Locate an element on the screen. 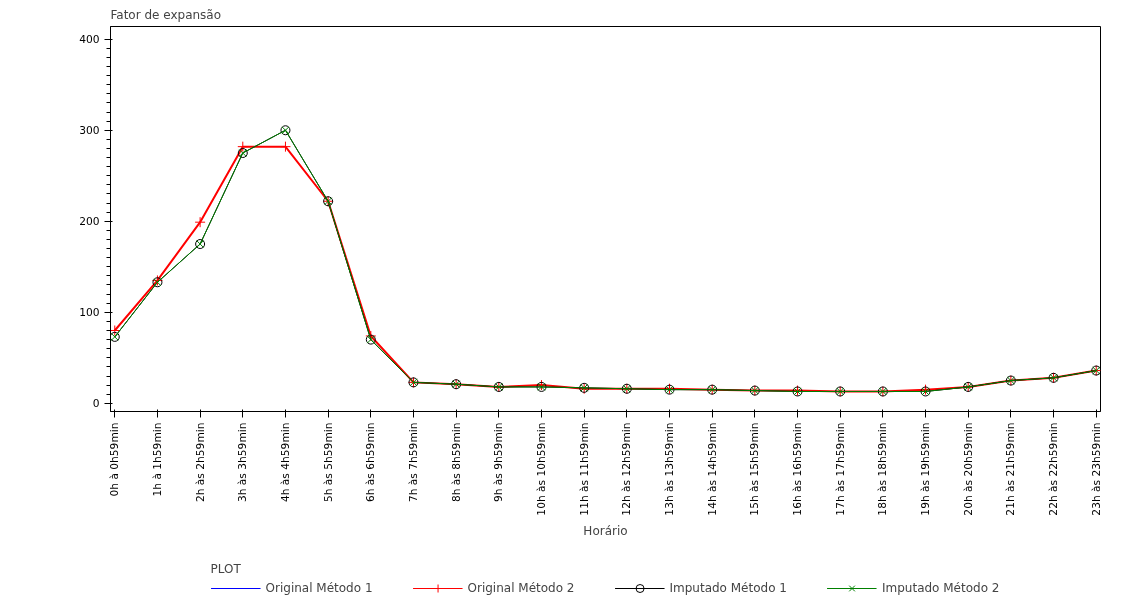 The image size is (1132, 611). x-tick-label: 20h às 20h59min is located at coordinates (968, 469).